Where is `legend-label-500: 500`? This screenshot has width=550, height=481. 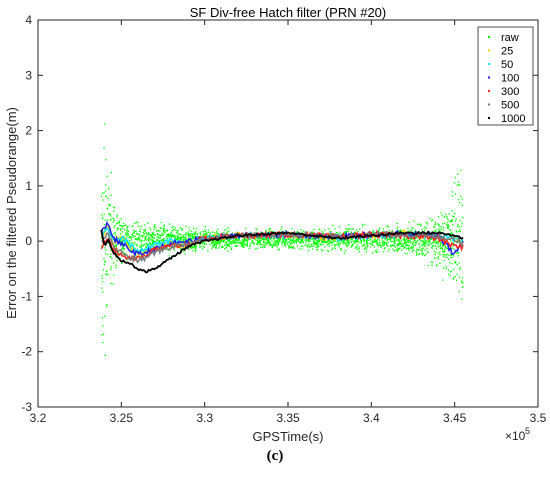 legend-label-500: 500 is located at coordinates (510, 106).